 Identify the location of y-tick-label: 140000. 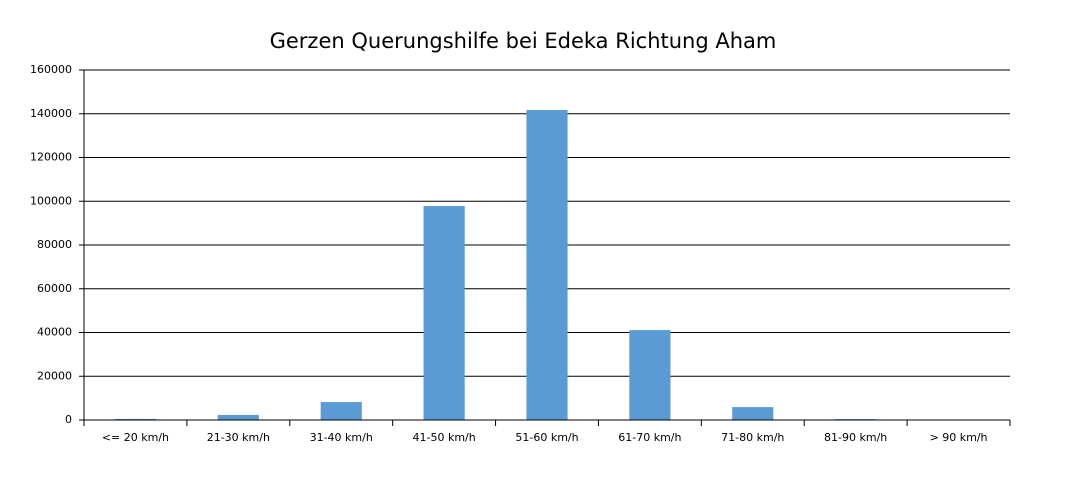
(51, 113).